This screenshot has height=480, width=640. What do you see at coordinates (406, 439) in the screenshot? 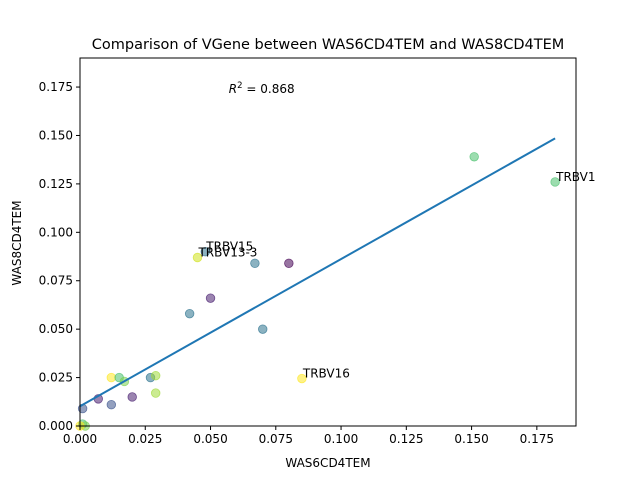
I see `x-tick-label: 0.125` at bounding box center [406, 439].